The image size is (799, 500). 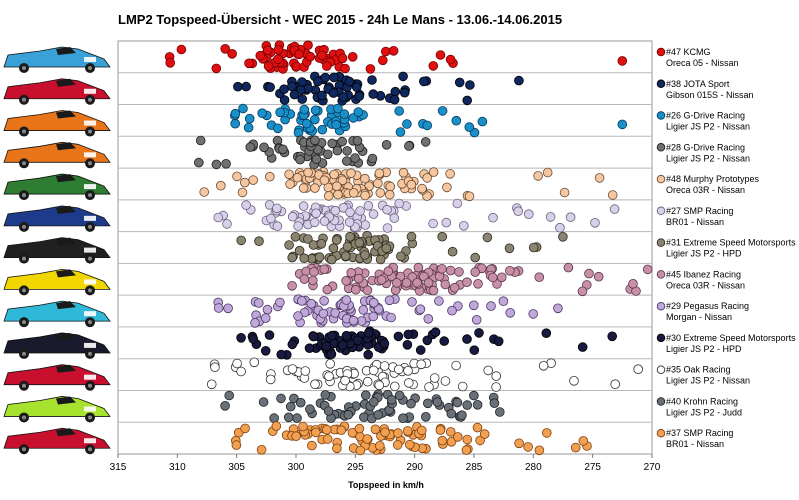 What do you see at coordinates (698, 84) in the screenshot?
I see `legend-team: #38 JOTA Sport` at bounding box center [698, 84].